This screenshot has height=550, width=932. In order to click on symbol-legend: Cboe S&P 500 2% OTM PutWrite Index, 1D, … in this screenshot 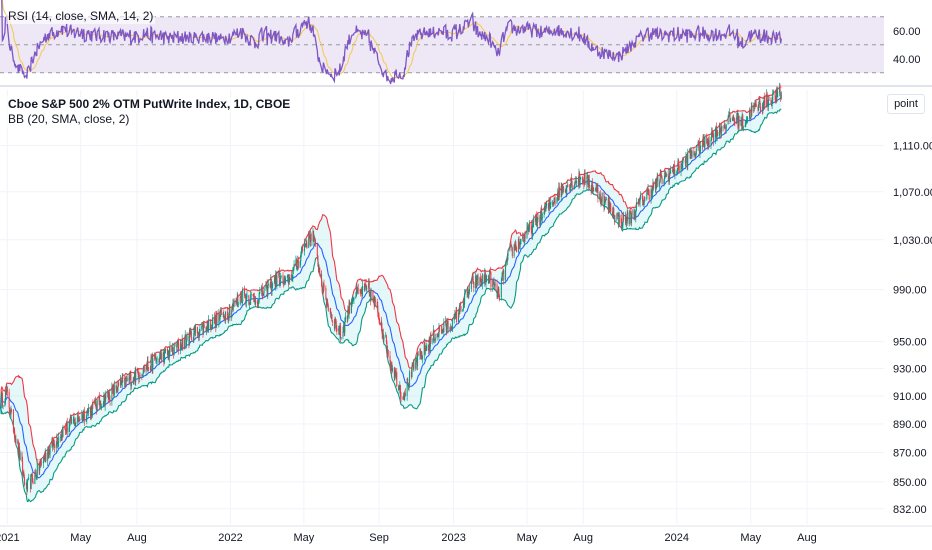, I will do `click(149, 104)`.